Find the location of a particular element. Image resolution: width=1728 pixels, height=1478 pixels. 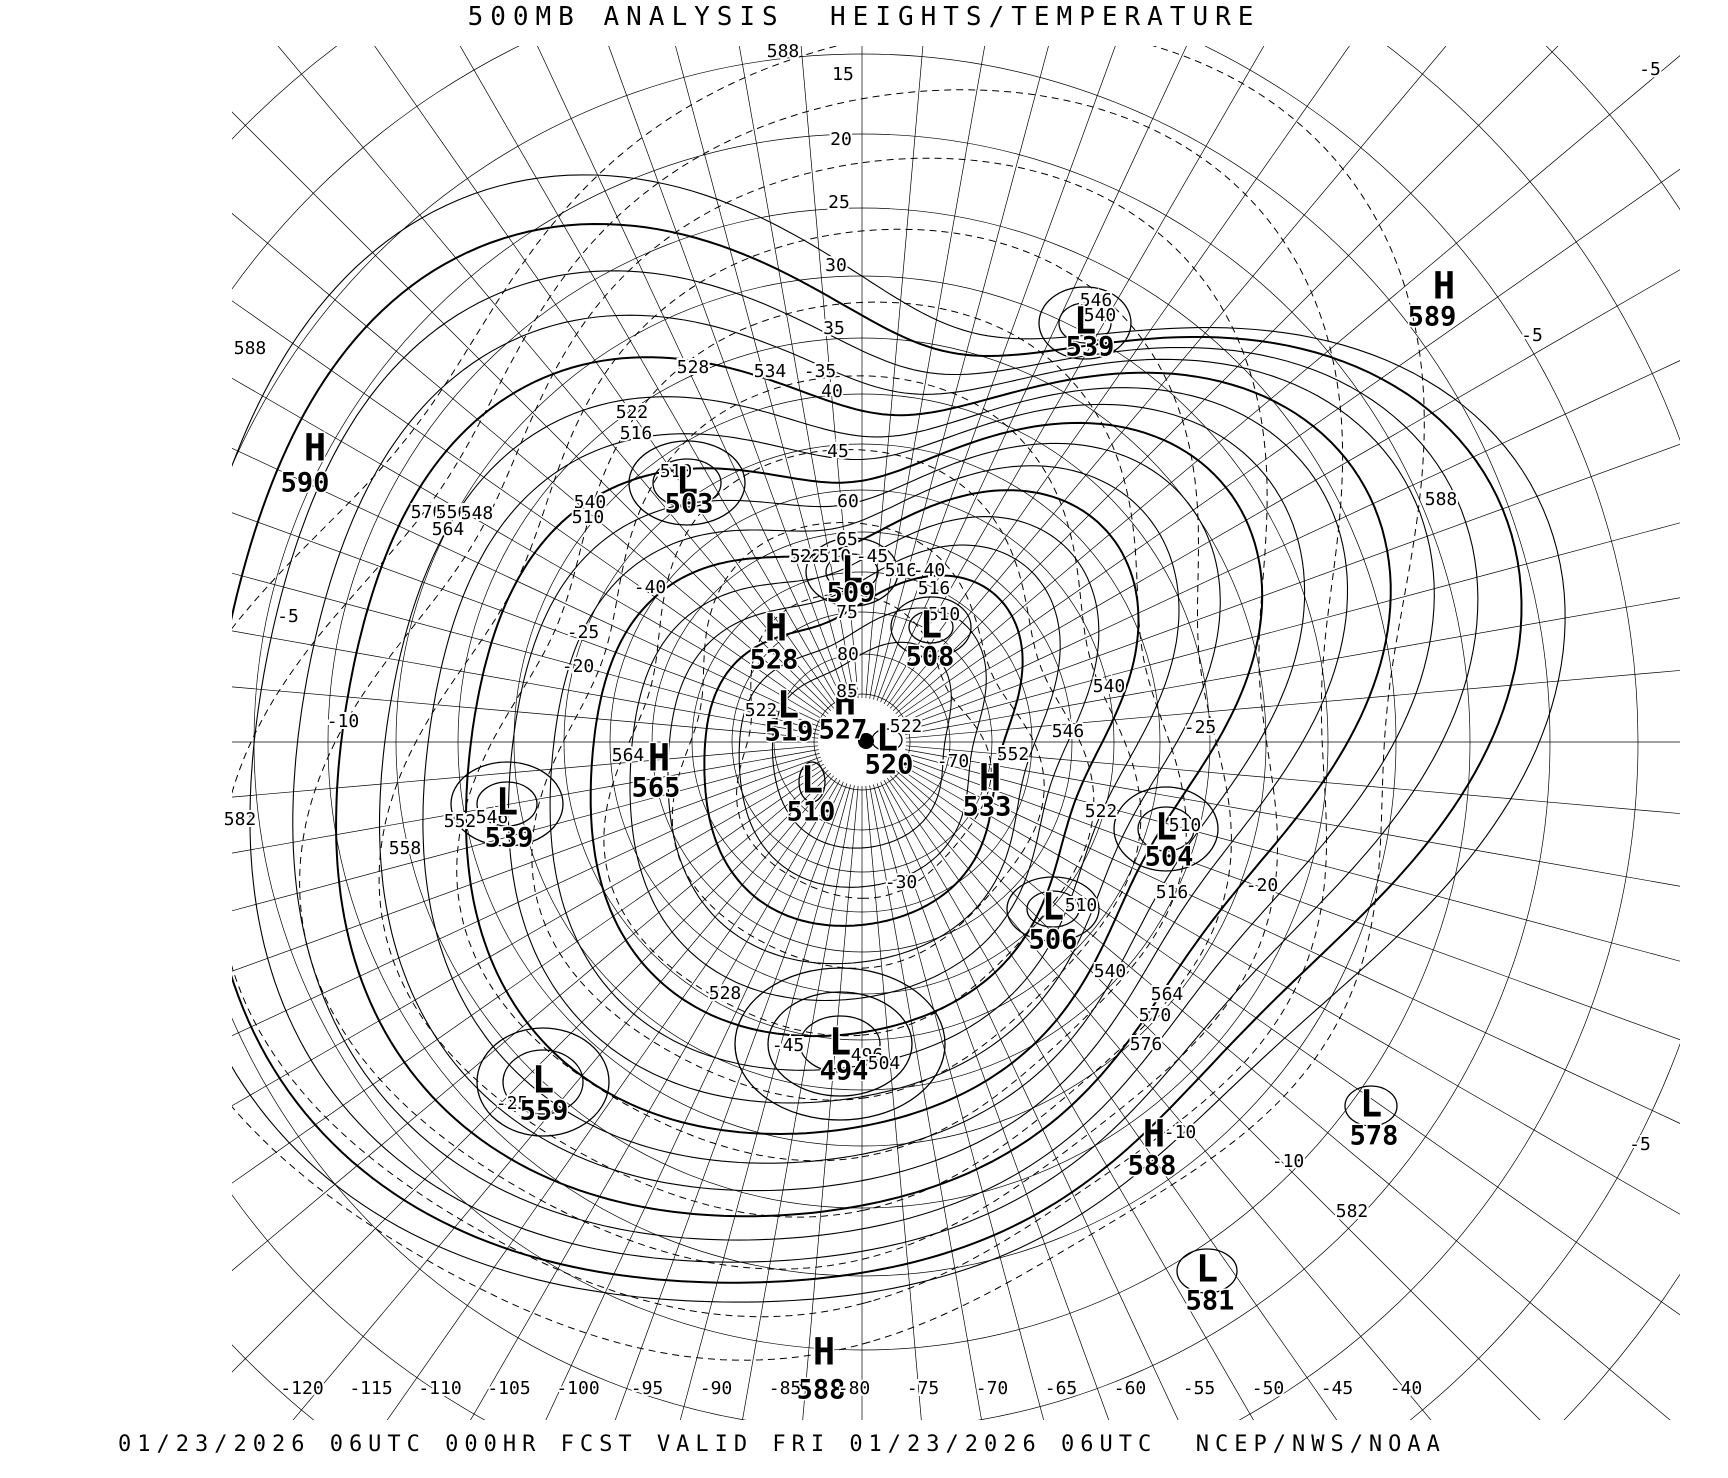

map-title: 500MB ANALYSIS HEIGHTS/TEMPERATURE is located at coordinates (864, 17).